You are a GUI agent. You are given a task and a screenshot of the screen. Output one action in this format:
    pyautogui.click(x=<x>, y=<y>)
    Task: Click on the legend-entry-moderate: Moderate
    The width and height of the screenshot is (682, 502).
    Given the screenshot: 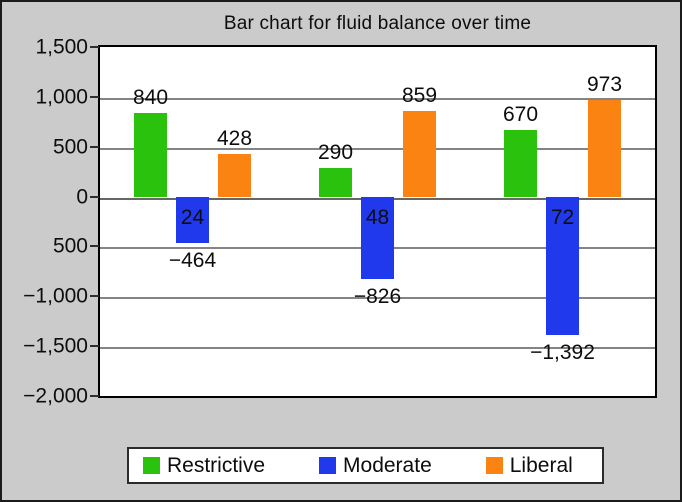 What is the action you would take?
    pyautogui.click(x=375, y=465)
    